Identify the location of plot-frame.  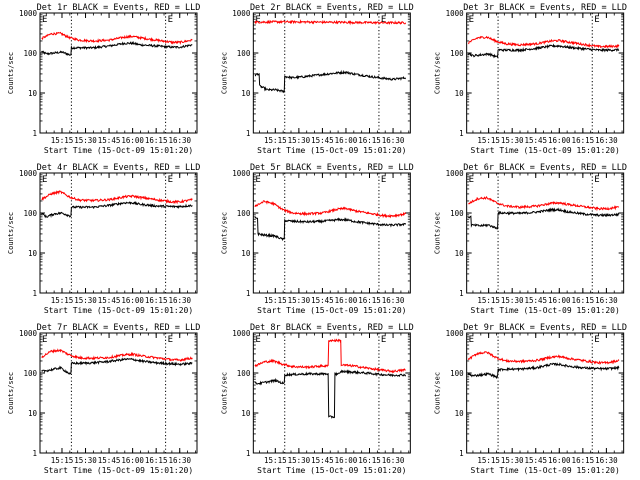
(331, 73).